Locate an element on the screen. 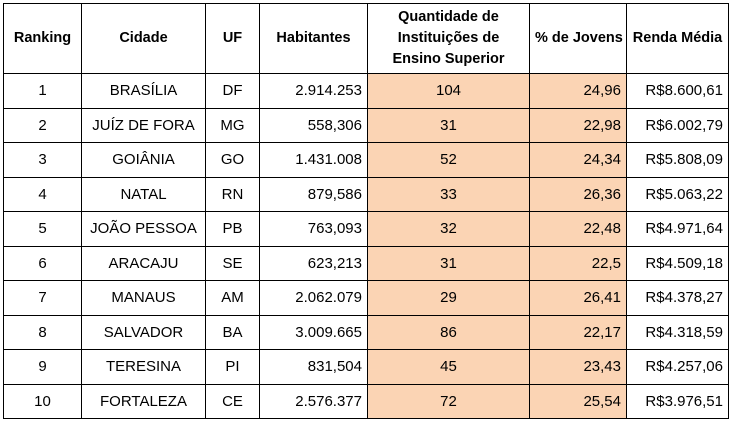  cell-uf: BA is located at coordinates (232, 332).